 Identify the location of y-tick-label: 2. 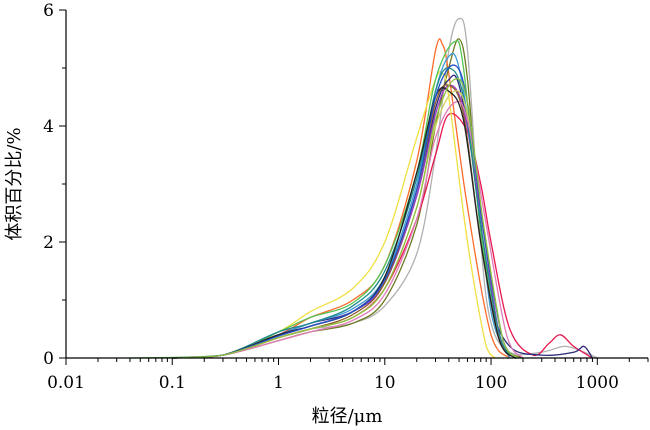
(48, 243).